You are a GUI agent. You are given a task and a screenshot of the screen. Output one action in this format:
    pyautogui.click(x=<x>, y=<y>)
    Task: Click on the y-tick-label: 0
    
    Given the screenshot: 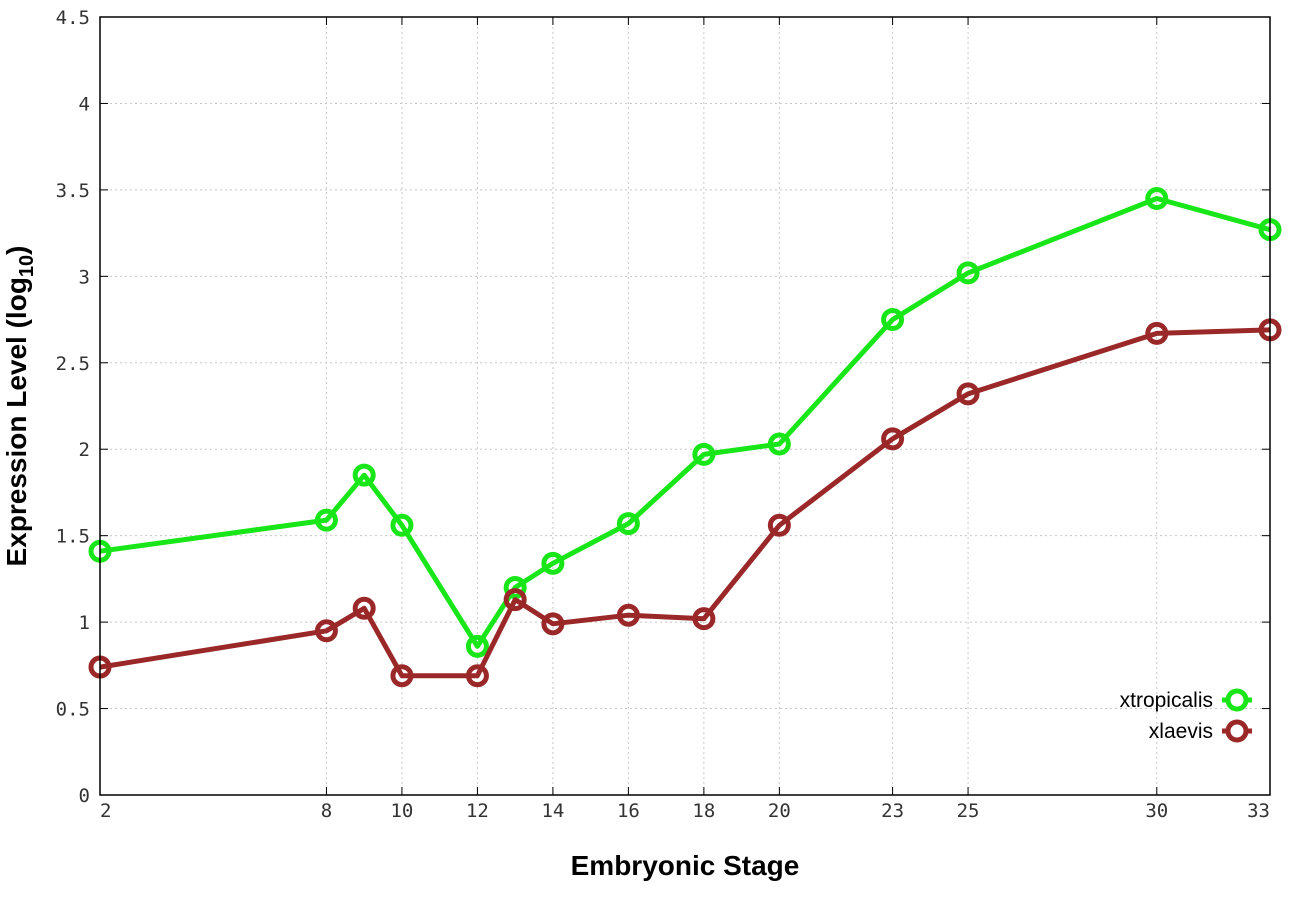 What is the action you would take?
    pyautogui.click(x=84, y=796)
    